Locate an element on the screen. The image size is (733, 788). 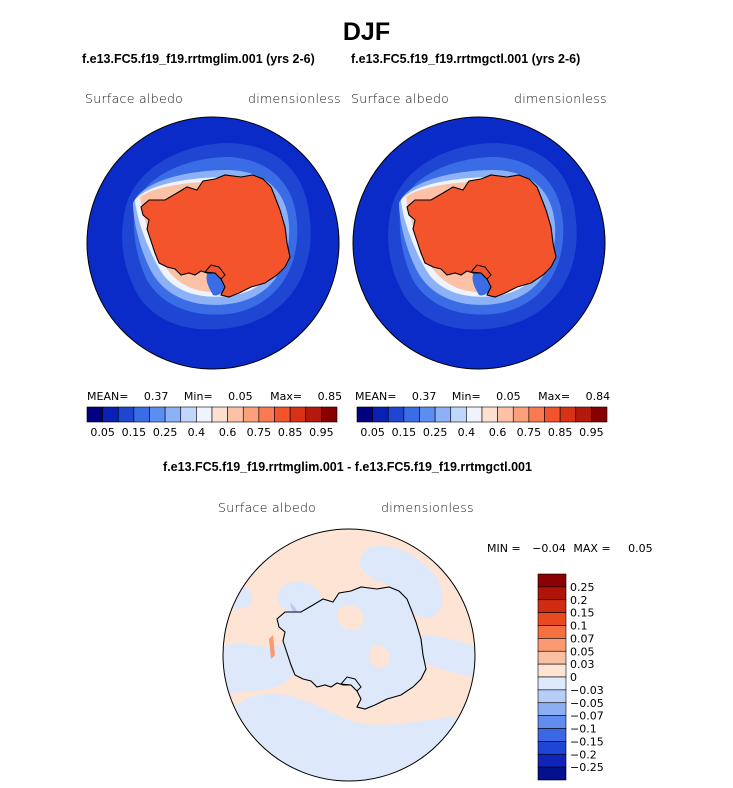
panel-1-units-label: dimensionless is located at coordinates (294, 98).